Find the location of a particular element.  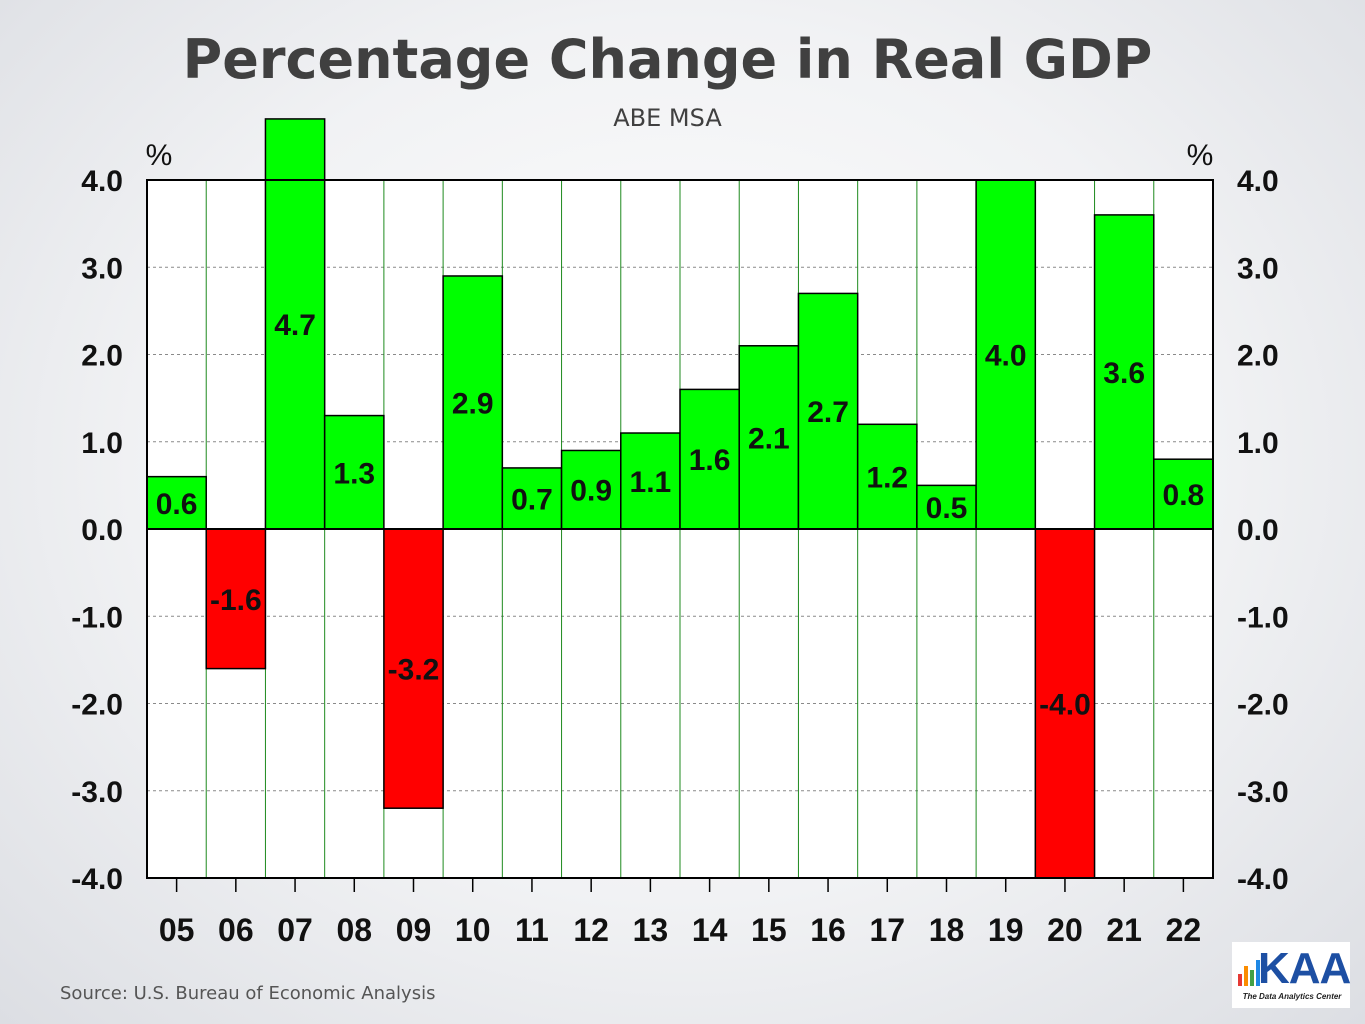

data-label: 0.7 is located at coordinates (532, 499).